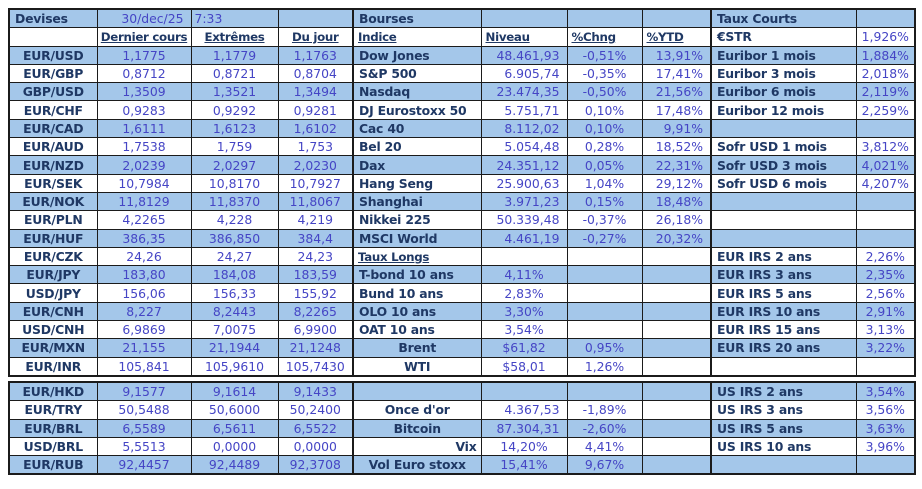 The height and width of the screenshot is (489, 922). What do you see at coordinates (144, 293) in the screenshot?
I see `fx-last-cell: 156,06` at bounding box center [144, 293].